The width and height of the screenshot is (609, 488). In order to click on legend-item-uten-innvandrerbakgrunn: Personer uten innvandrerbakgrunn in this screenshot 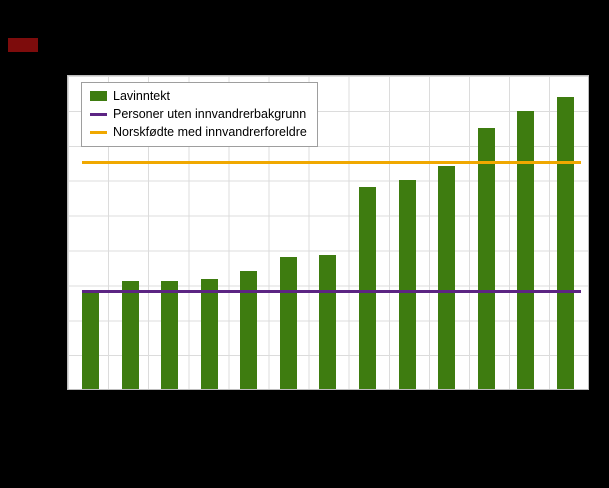, I will do `click(198, 114)`.